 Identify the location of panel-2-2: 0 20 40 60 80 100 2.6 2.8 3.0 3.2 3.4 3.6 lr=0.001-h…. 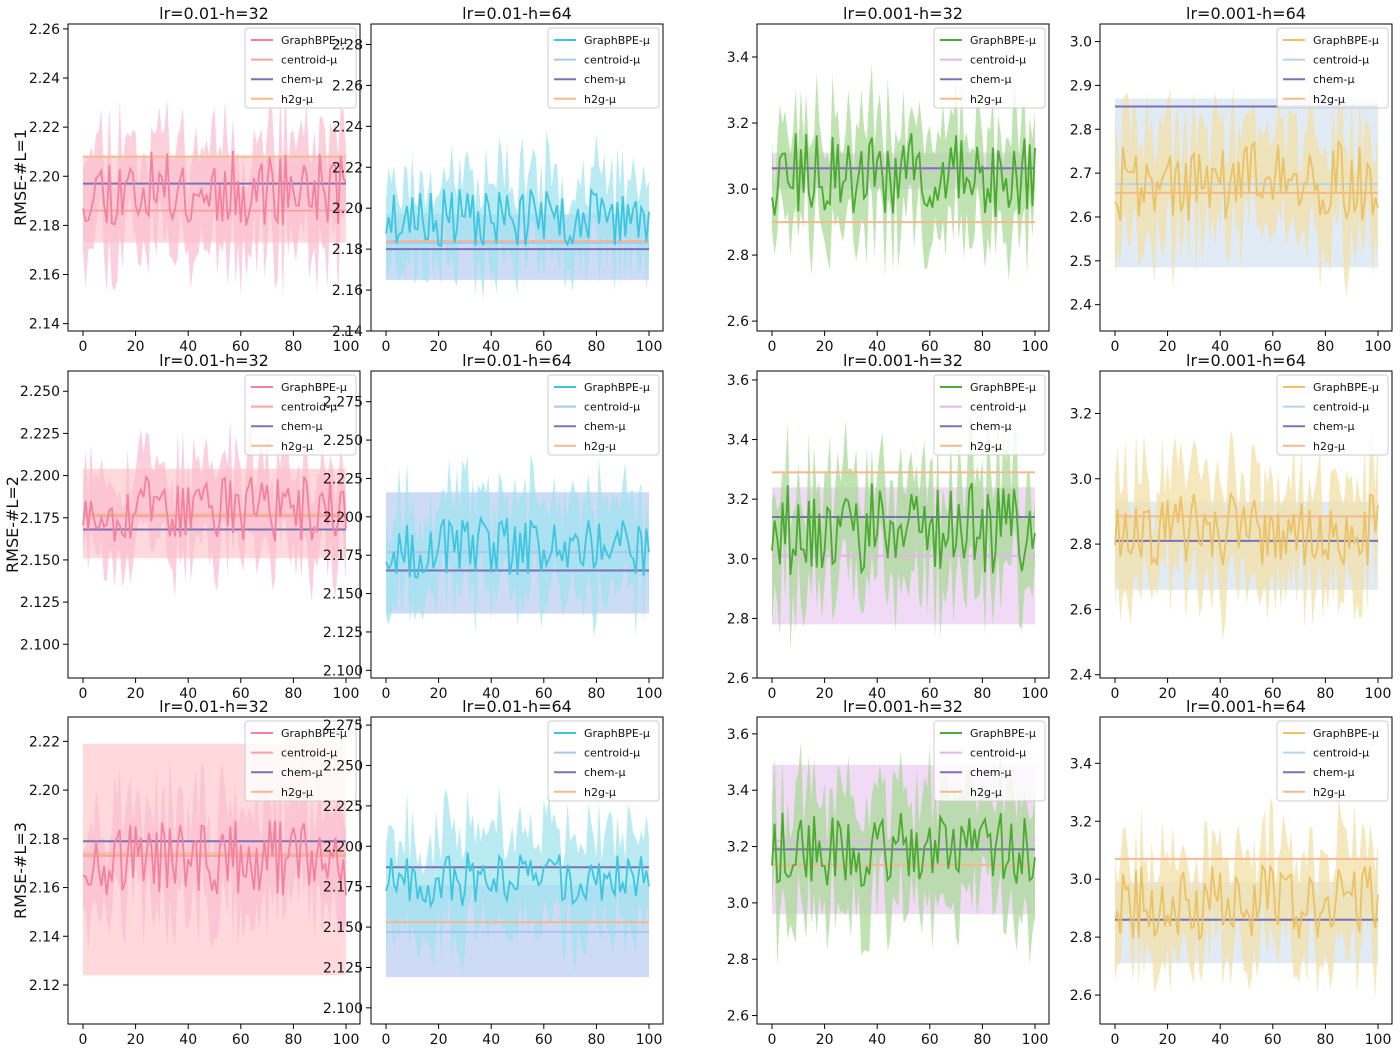
(888, 872).